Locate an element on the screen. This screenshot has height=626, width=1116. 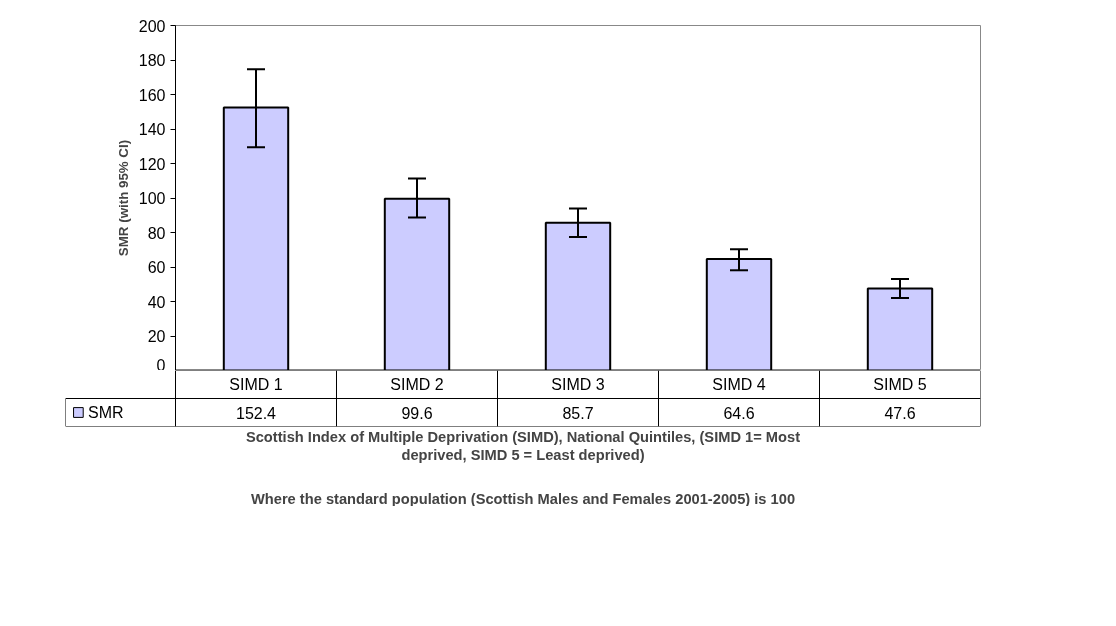
text: Where the standard population (Scottish Males and Females 2001-2005) is 100 is located at coordinates (523, 498).